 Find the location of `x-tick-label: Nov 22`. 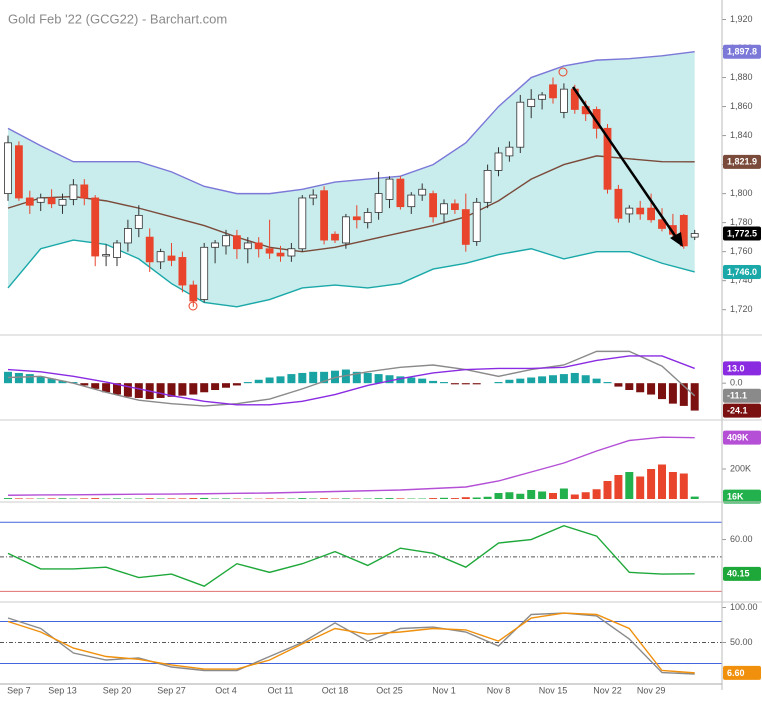

x-tick-label: Nov 22 is located at coordinates (607, 690).